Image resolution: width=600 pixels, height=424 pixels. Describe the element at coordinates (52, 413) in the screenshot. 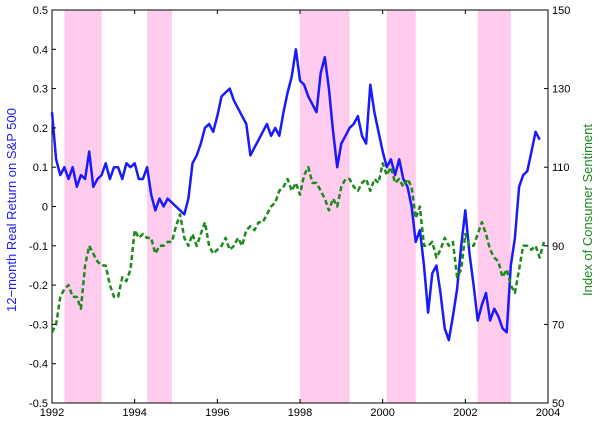

I see `x-tick-label: 1992` at that location.